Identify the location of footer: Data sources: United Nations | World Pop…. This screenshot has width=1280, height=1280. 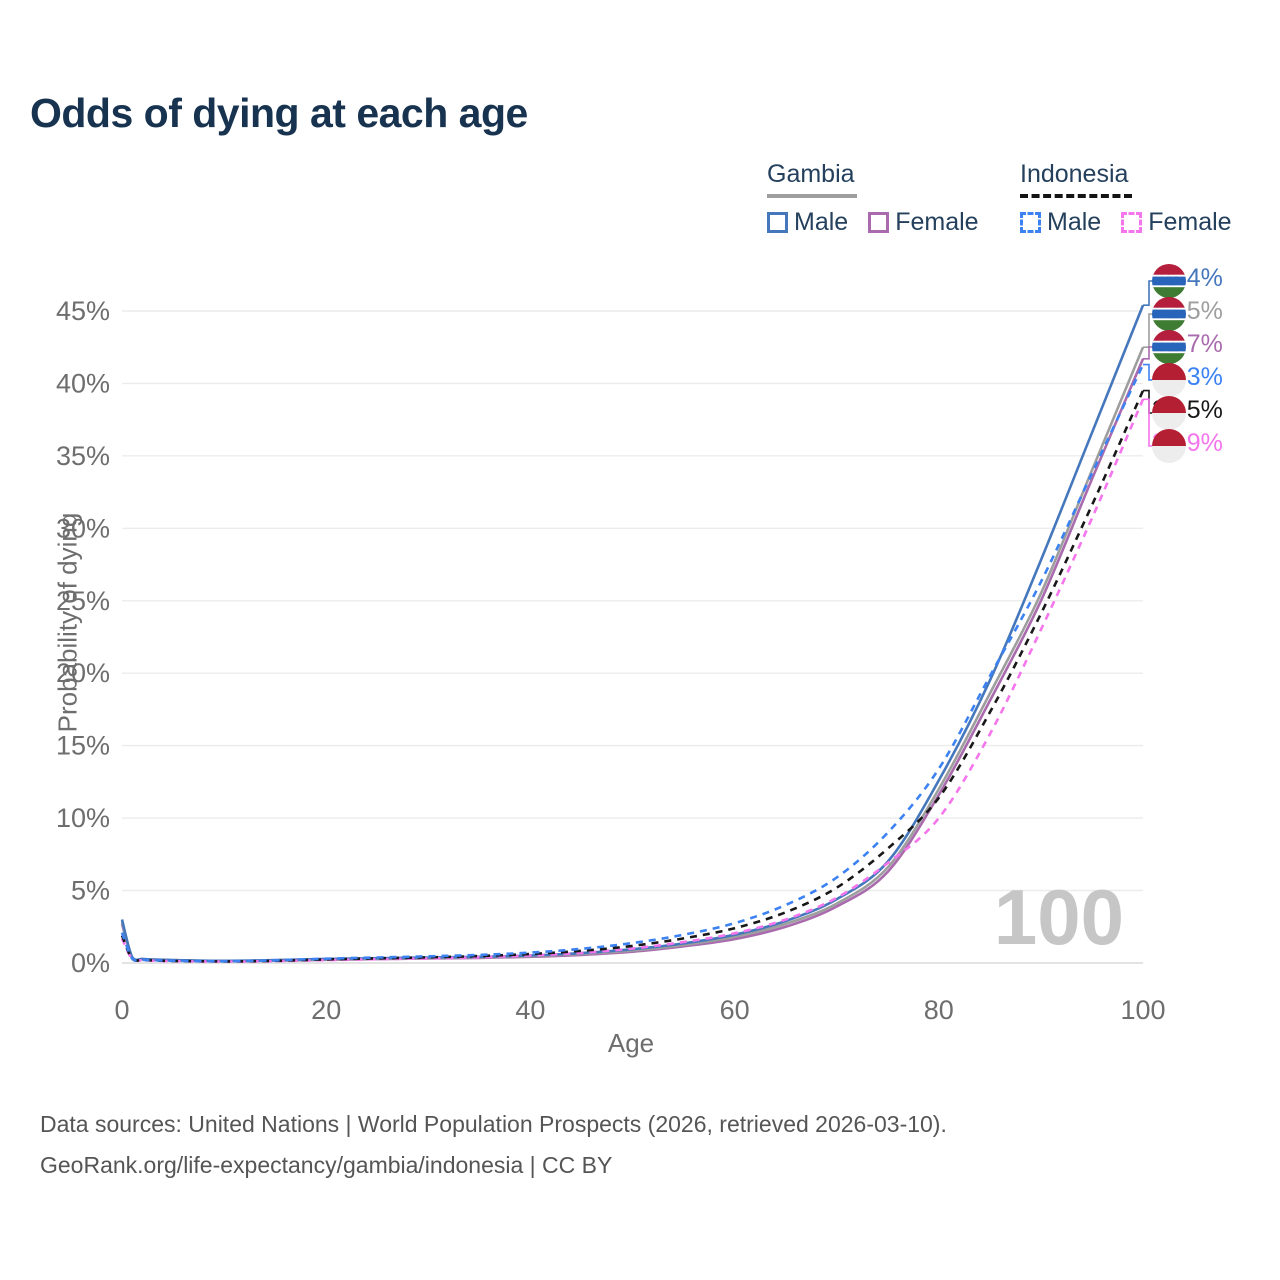
(493, 1145).